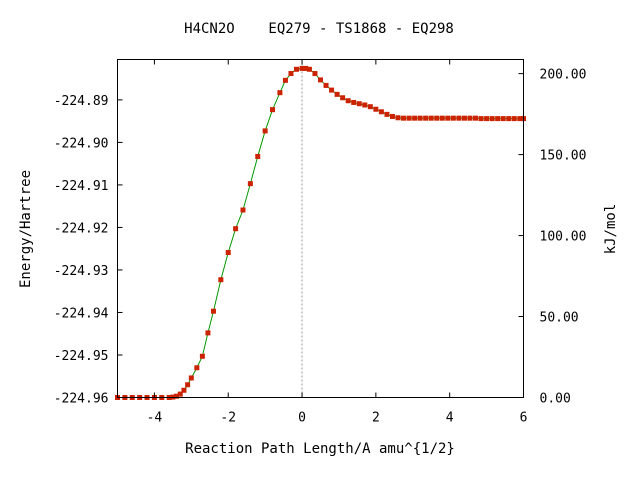 Image resolution: width=640 pixels, height=480 pixels. Describe the element at coordinates (228, 418) in the screenshot. I see `x-tick-label: -2` at that location.